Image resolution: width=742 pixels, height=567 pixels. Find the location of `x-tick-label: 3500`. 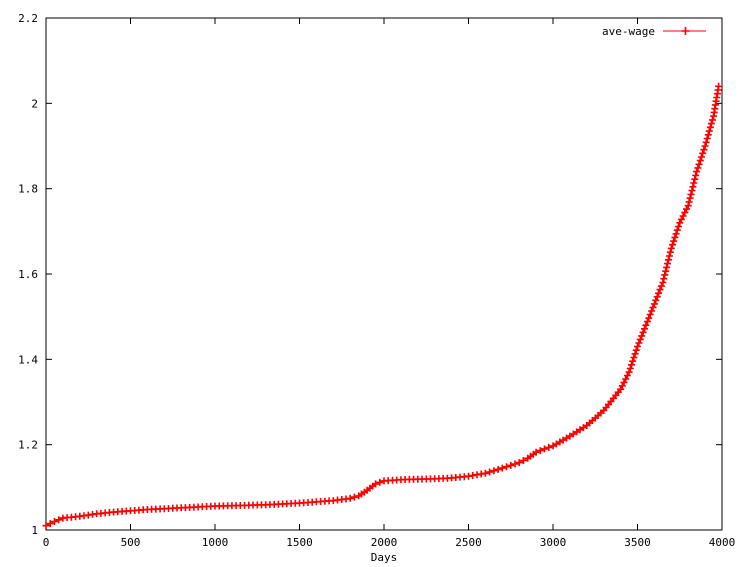

x-tick-label: 3500 is located at coordinates (637, 542).